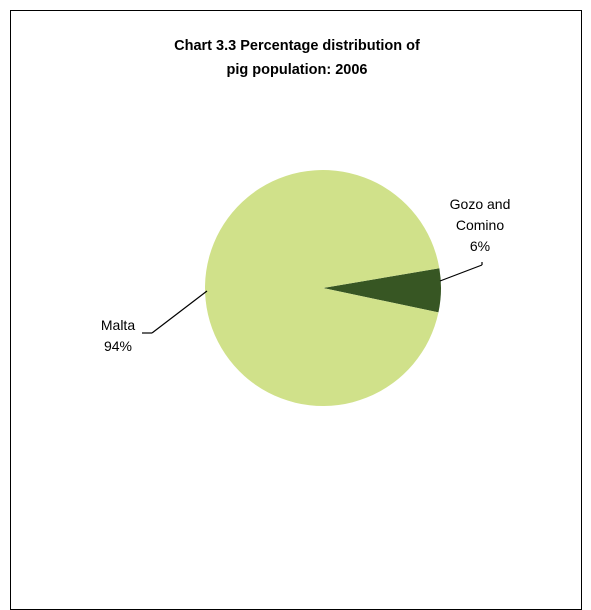  Describe the element at coordinates (179, 312) in the screenshot. I see `malta-leader-line` at that location.